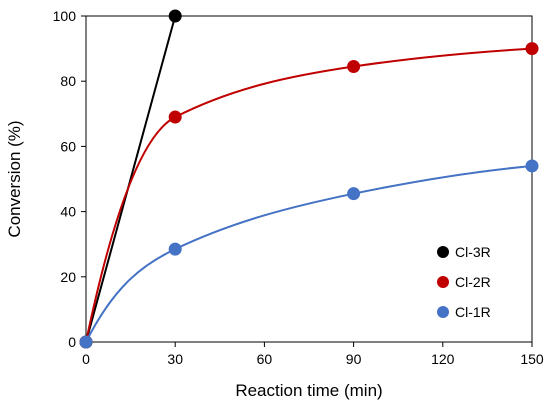 This screenshot has width=550, height=406. Describe the element at coordinates (68, 212) in the screenshot. I see `y-tick-label: 40` at that location.